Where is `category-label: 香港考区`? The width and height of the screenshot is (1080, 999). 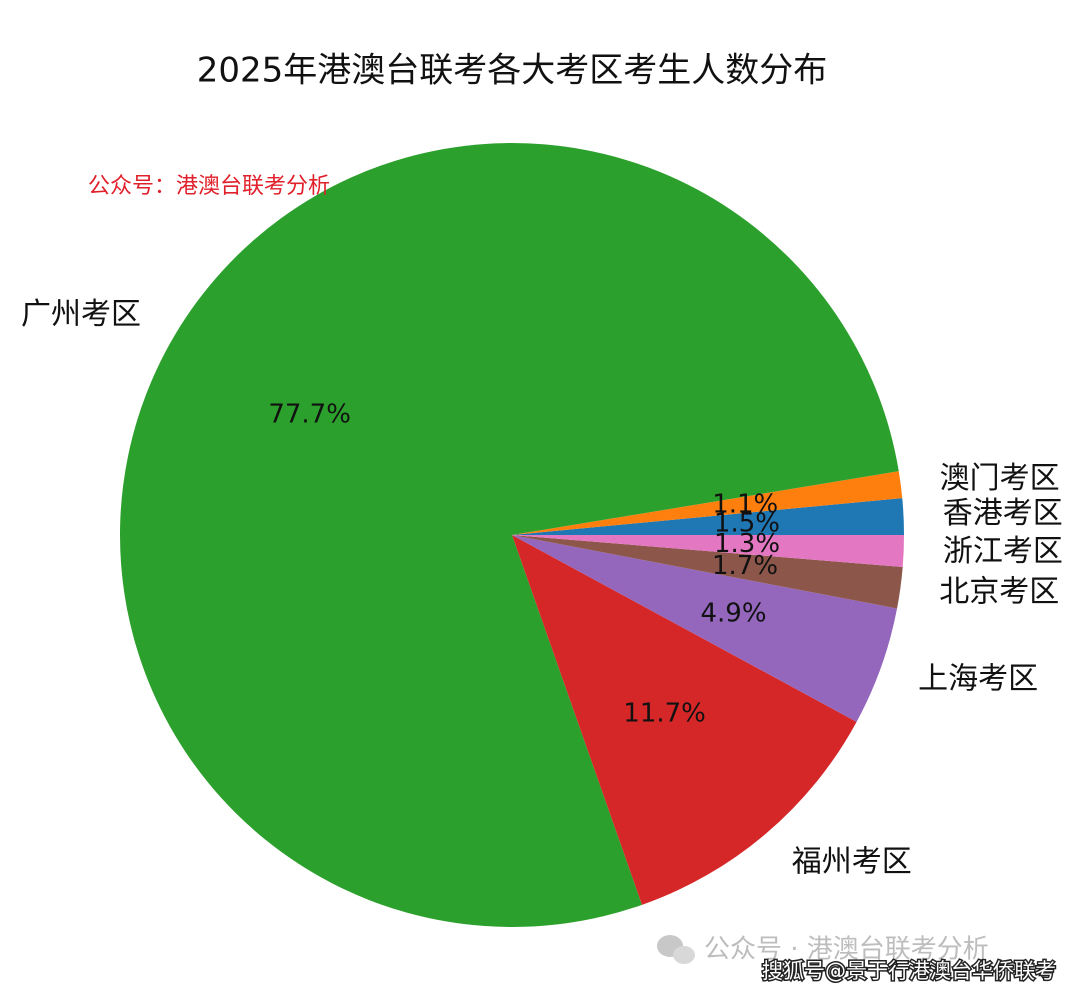
category-label: 香港考区 is located at coordinates (1003, 513).